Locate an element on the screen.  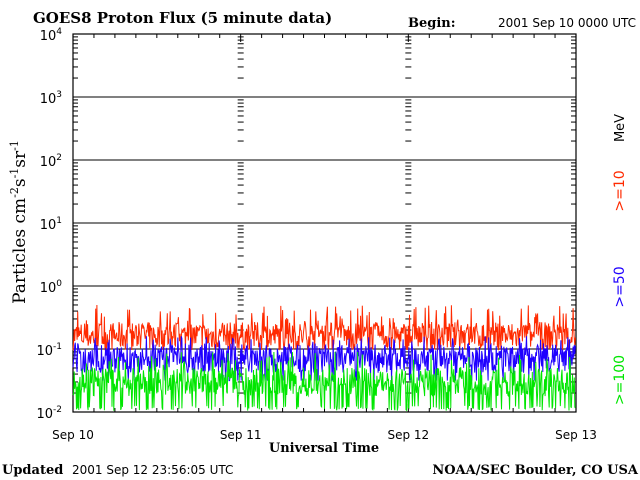
y-tick-exponent: 4 is located at coordinates (59, 32).